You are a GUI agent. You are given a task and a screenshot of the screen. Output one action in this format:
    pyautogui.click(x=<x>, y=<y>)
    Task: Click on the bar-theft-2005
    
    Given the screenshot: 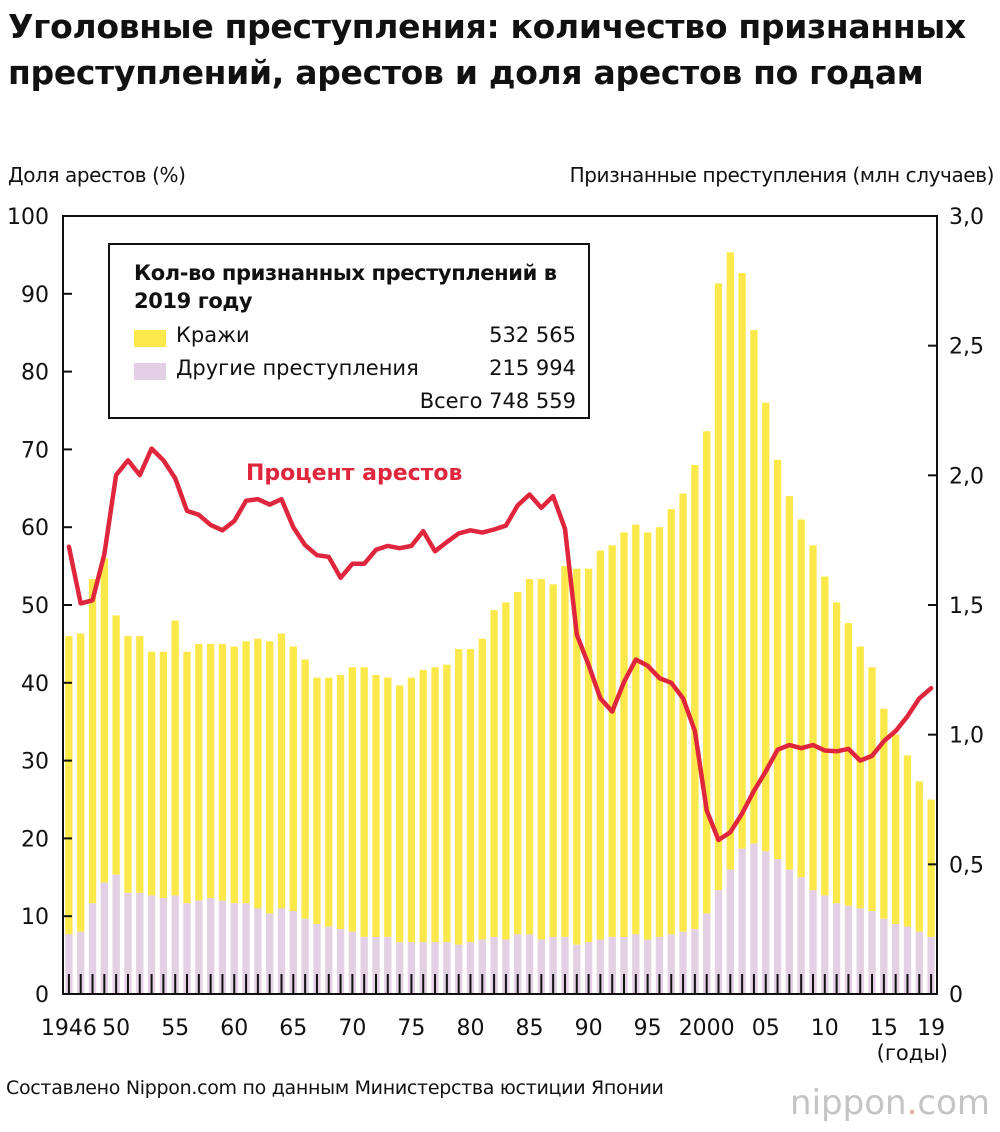 What is the action you would take?
    pyautogui.click(x=766, y=627)
    